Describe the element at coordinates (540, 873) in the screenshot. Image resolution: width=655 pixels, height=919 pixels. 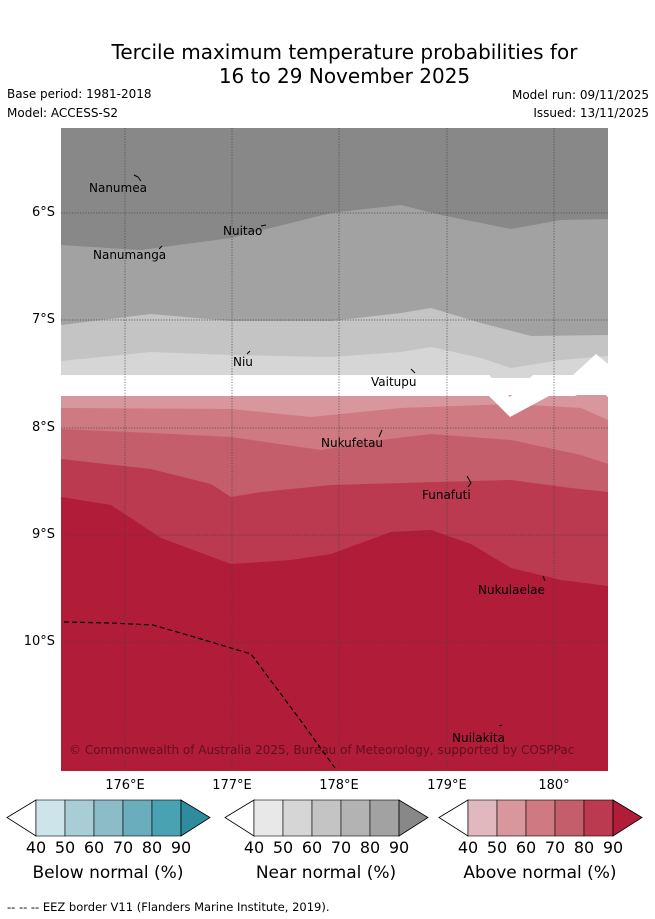
I see `above-normal-label: Above normal (%)` at that location.